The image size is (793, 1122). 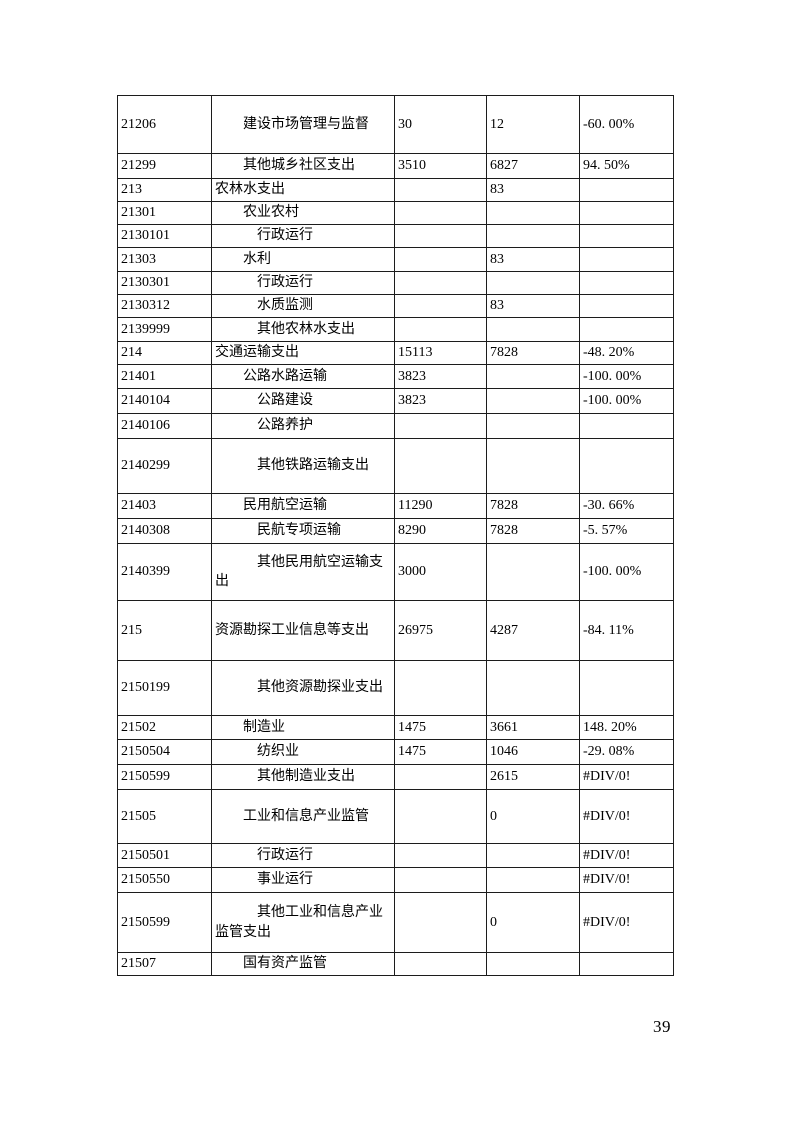 I want to click on table-row: 2140106 公路养护, so click(x=395, y=426).